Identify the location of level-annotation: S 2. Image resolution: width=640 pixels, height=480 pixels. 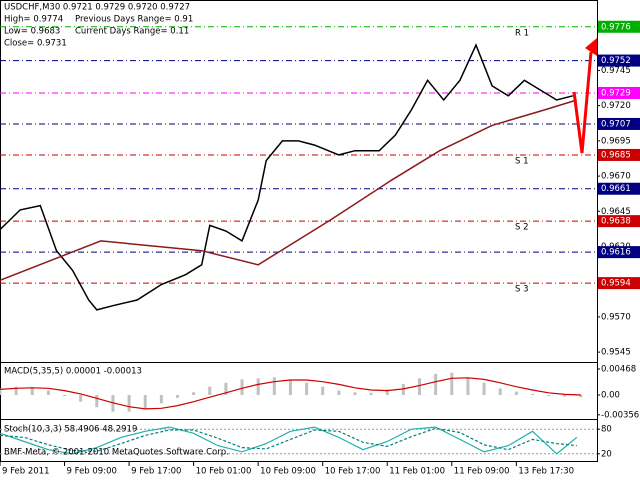
(522, 228).